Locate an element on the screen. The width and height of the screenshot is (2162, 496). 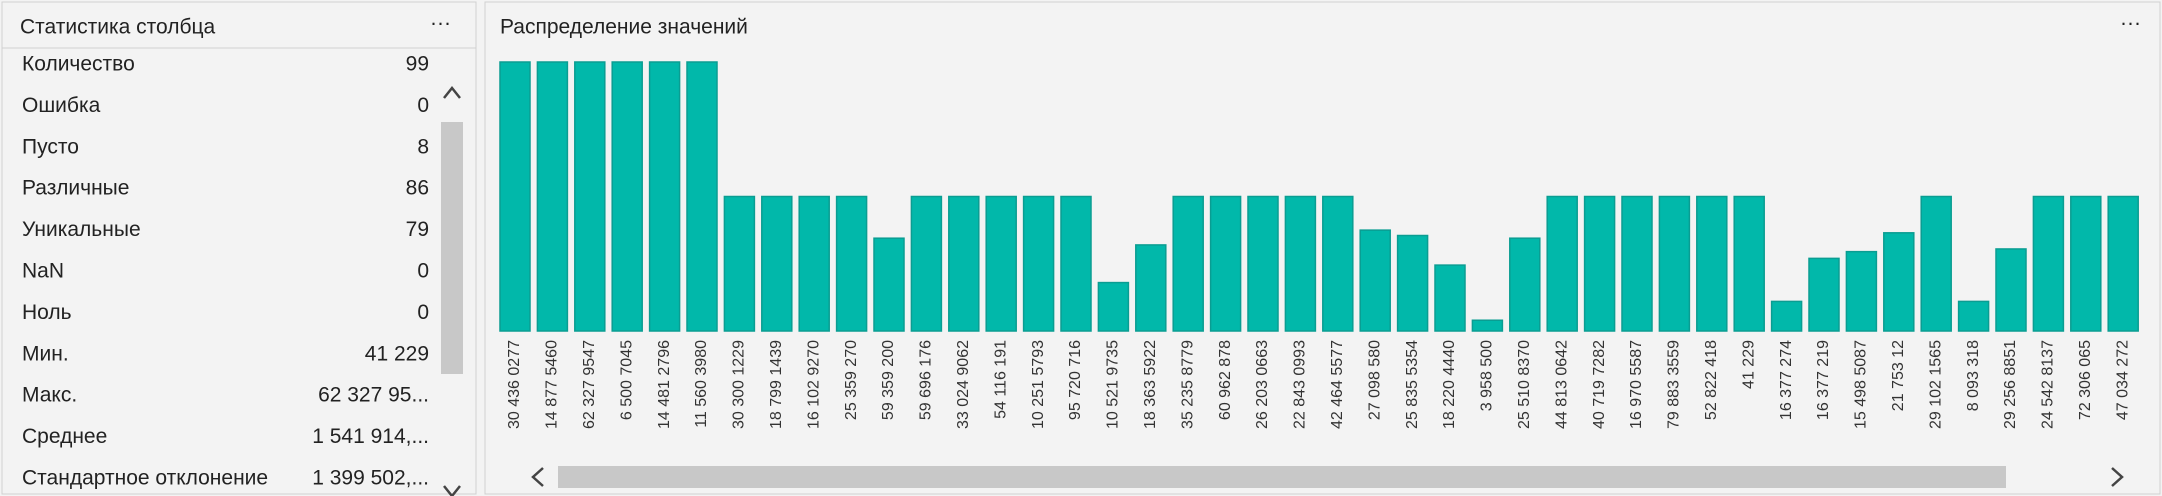
x-tick-label: 21 753 12 is located at coordinates (1898, 375).